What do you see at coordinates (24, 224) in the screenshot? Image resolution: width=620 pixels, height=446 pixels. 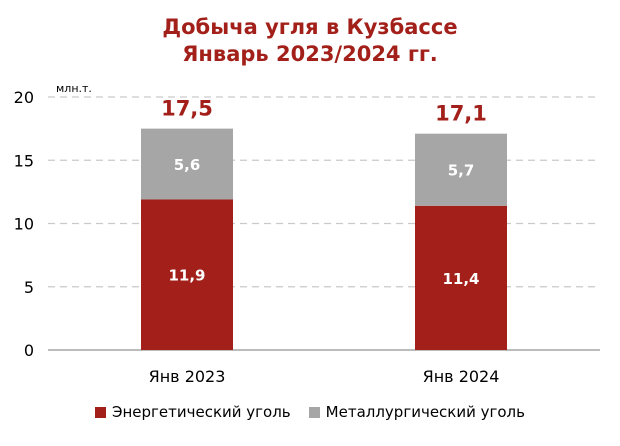 I see `y-tick-label: 10` at bounding box center [24, 224].